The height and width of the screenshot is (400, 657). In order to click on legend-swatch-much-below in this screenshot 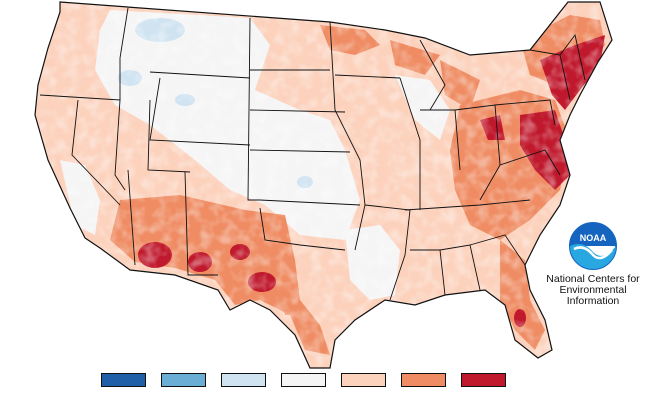, I will do `click(123, 380)`.